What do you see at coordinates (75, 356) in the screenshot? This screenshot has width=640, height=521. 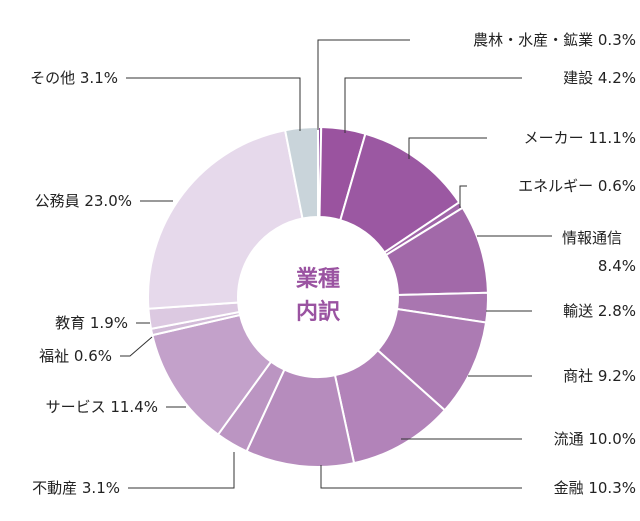 I see `slice-label-11: 福祉 0.6%` at bounding box center [75, 356].